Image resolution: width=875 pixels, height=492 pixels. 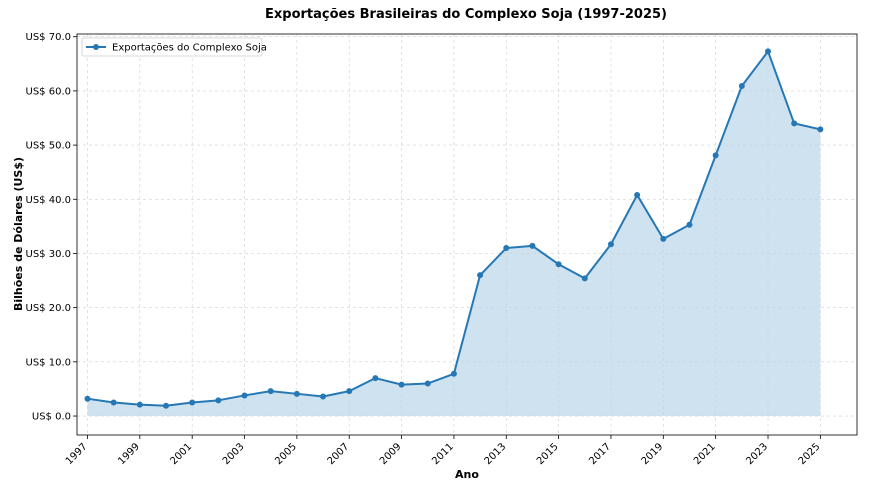 What do you see at coordinates (189, 48) in the screenshot?
I see `legend-label: Exportações do Complexo Soja` at bounding box center [189, 48].